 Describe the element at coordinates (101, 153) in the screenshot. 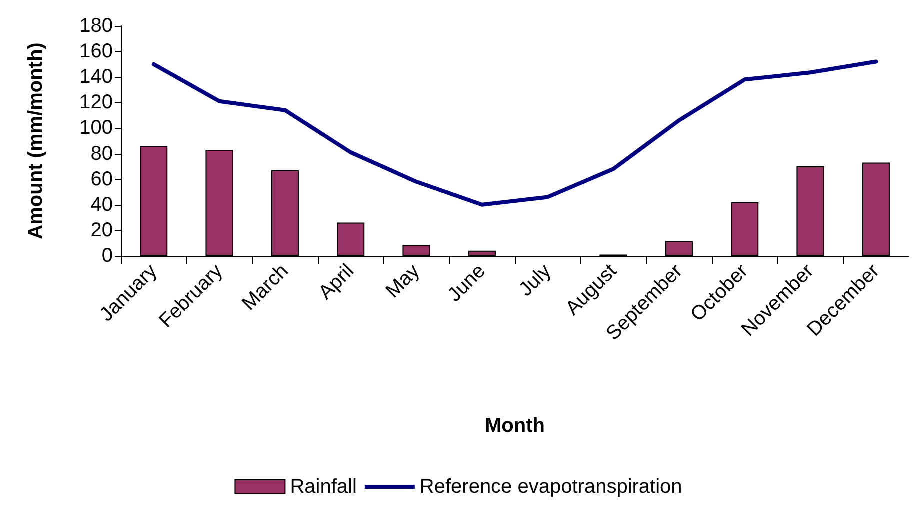

I see `y-tick-label: 80` at that location.